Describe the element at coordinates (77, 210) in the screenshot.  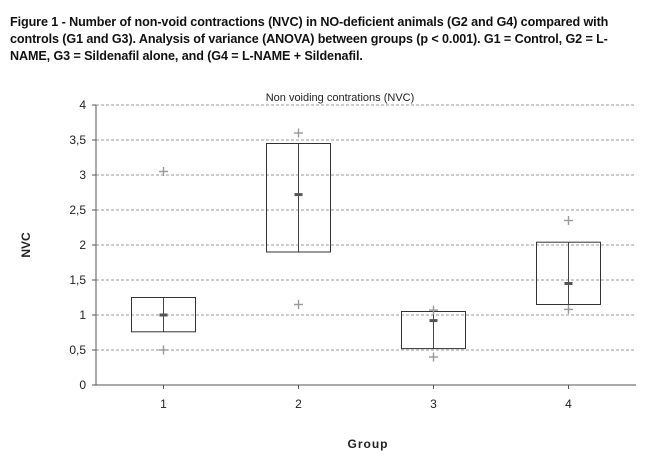
I see `y-tick-label: 2,5` at that location.